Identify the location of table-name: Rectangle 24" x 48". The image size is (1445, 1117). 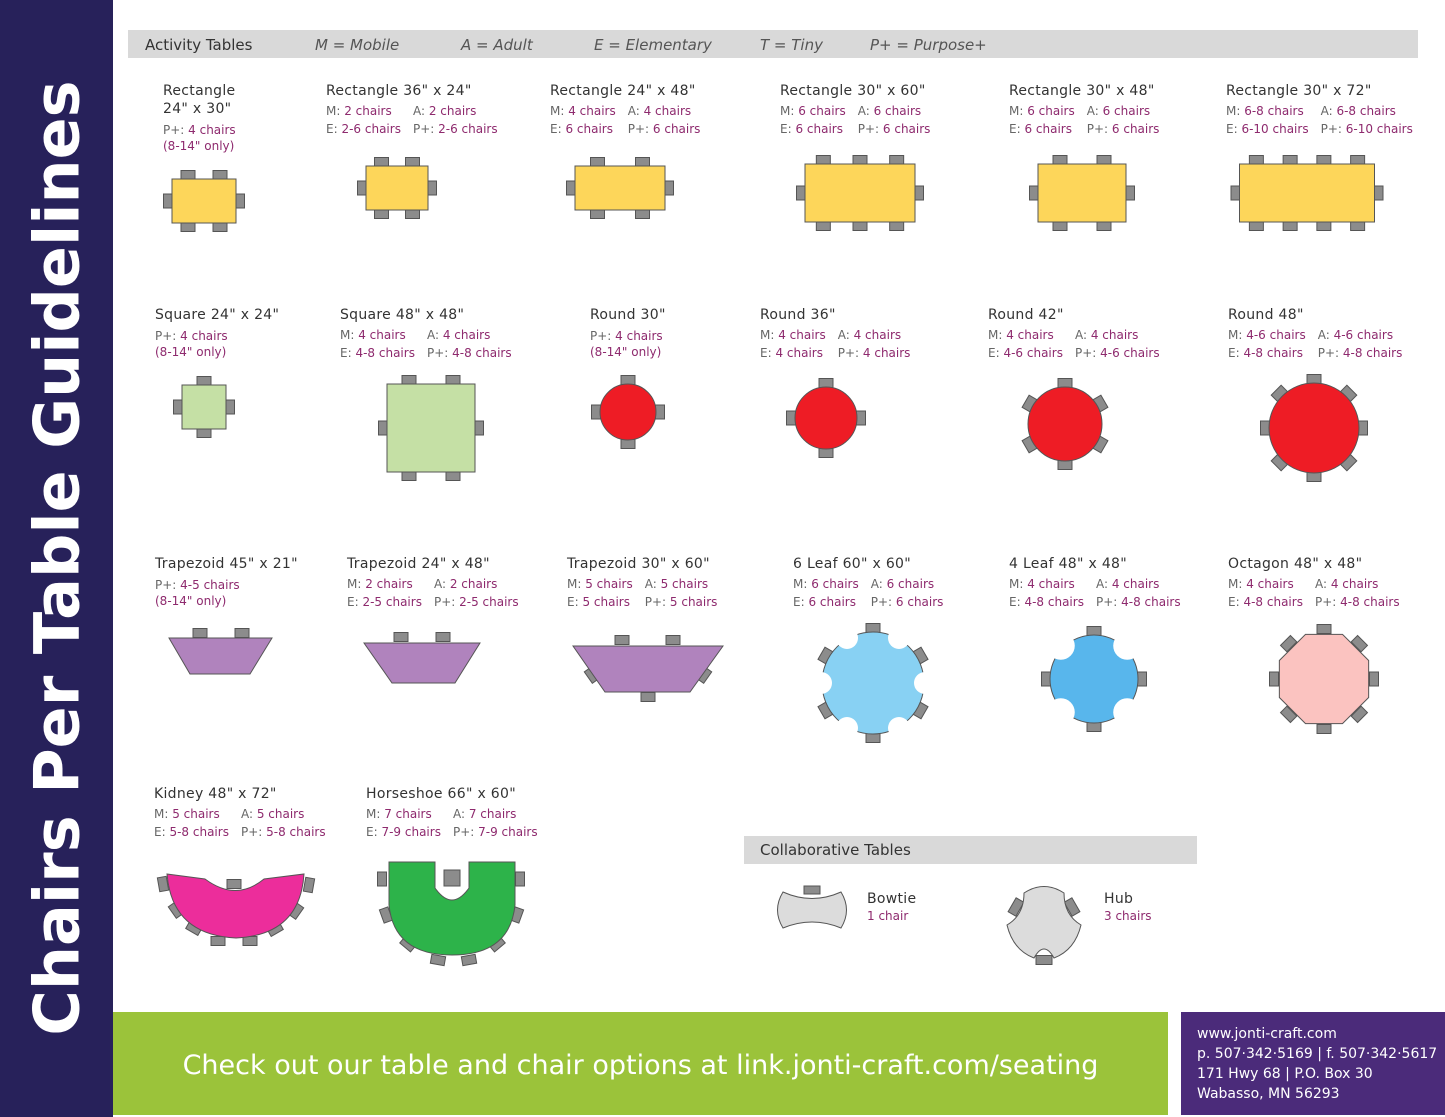
(623, 91).